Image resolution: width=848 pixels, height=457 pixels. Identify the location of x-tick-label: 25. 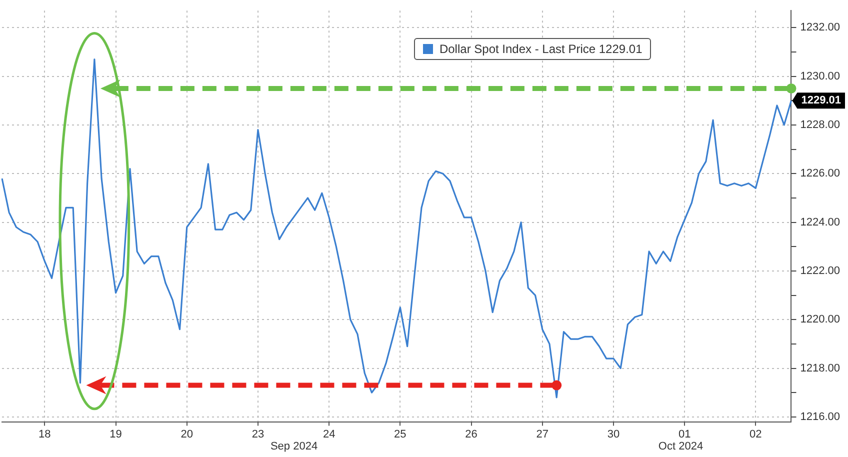
(400, 434).